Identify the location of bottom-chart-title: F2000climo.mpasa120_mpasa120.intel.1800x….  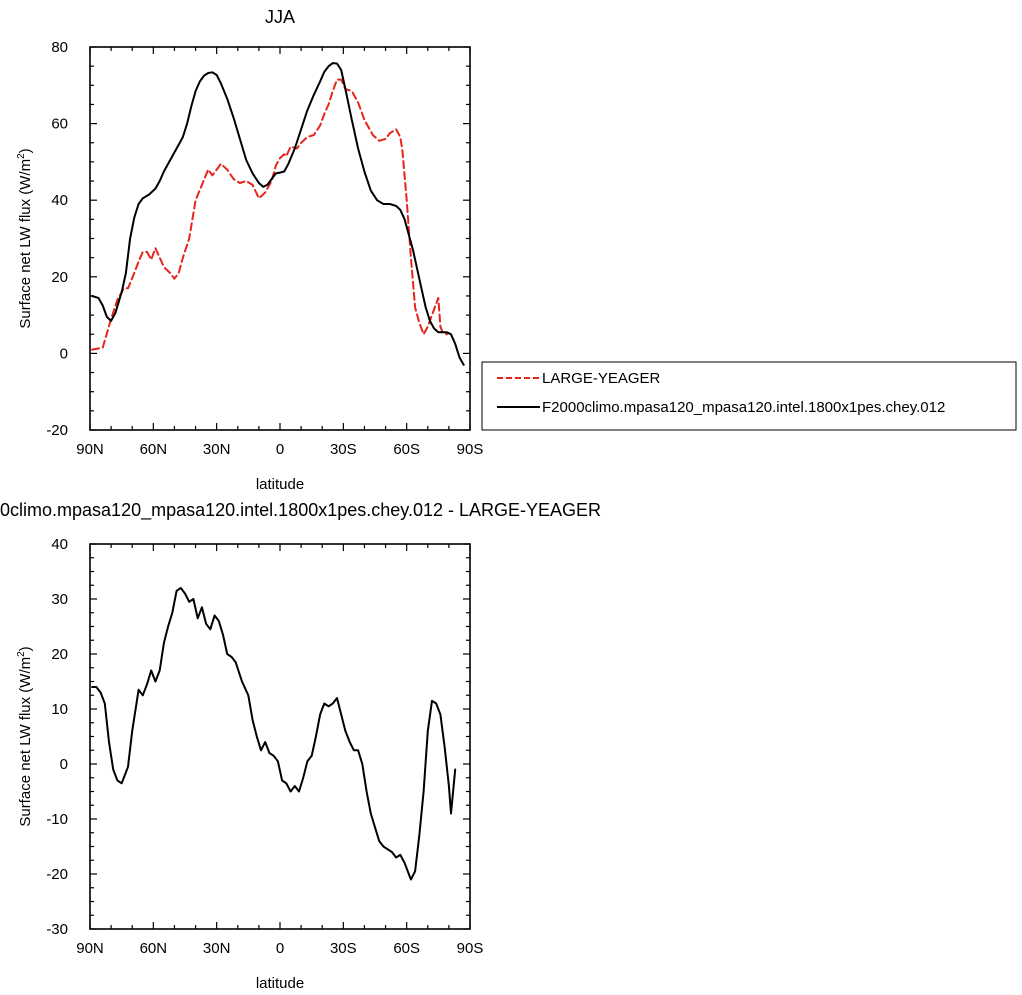
(300, 510).